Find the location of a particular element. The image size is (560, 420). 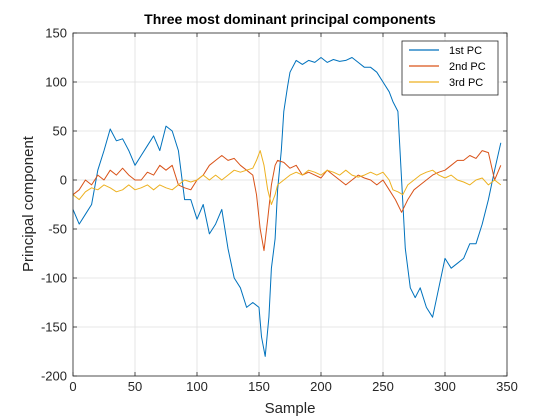

x-tick-label: 100 is located at coordinates (197, 386).